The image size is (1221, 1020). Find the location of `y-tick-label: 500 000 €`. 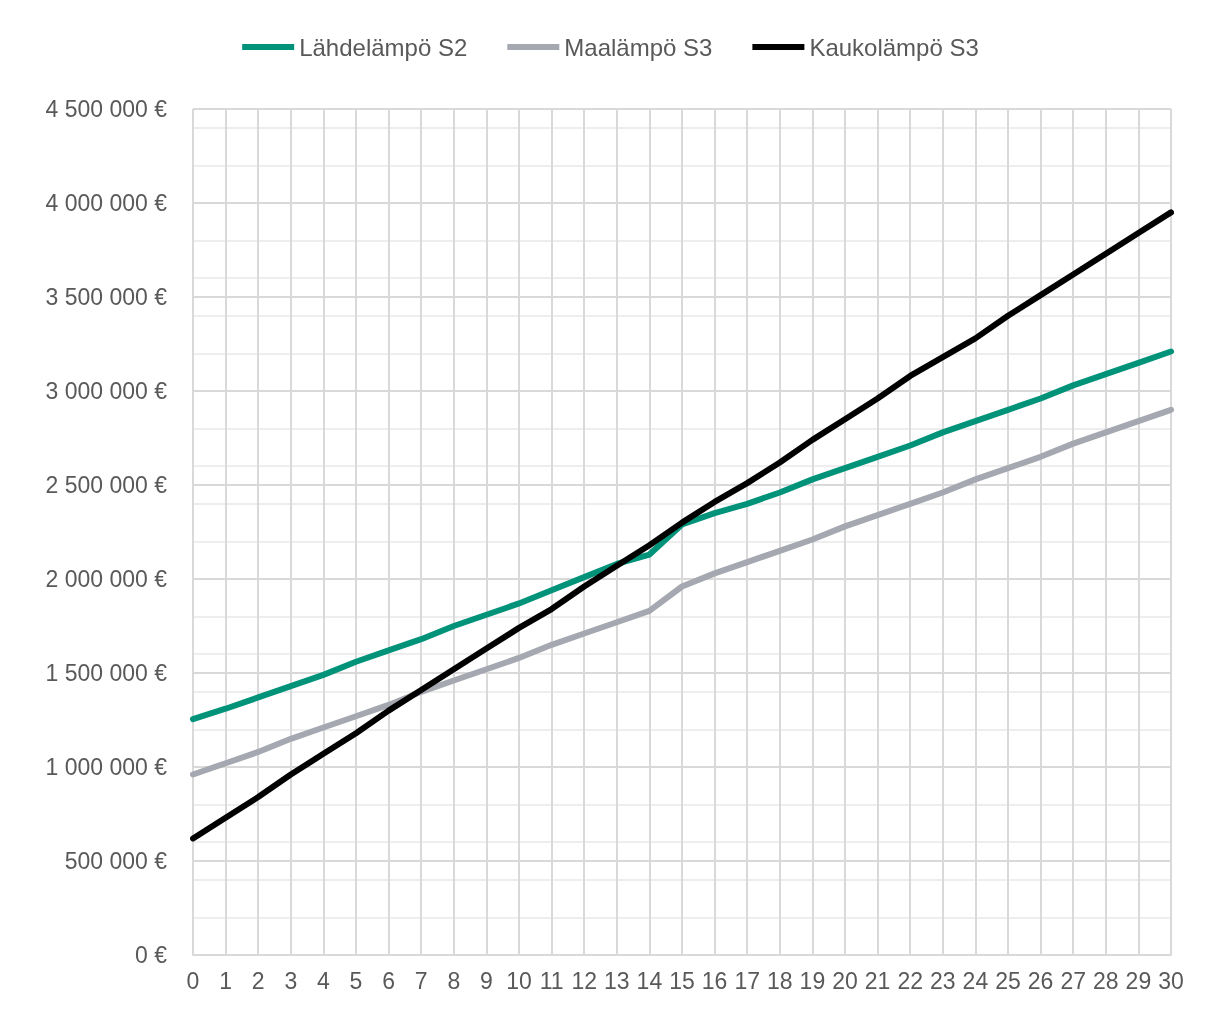

y-tick-label: 500 000 € is located at coordinates (116, 861).